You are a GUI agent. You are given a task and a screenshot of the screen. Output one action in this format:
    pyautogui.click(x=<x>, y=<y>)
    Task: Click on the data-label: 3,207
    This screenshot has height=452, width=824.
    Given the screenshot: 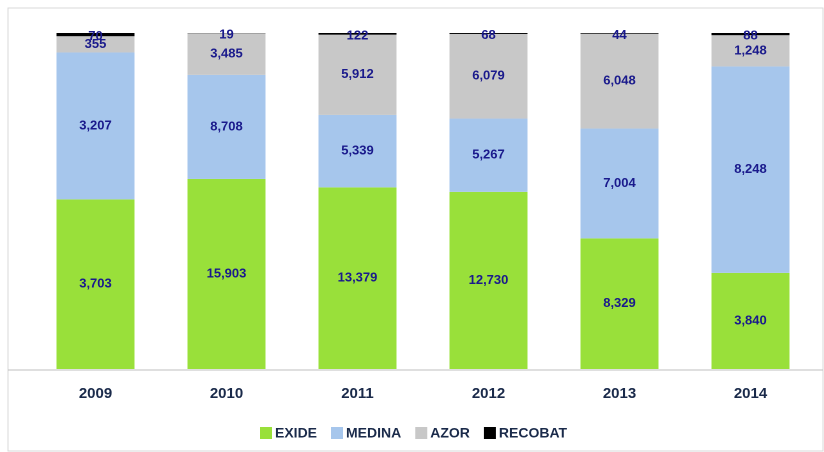 What is the action you would take?
    pyautogui.click(x=95, y=124)
    